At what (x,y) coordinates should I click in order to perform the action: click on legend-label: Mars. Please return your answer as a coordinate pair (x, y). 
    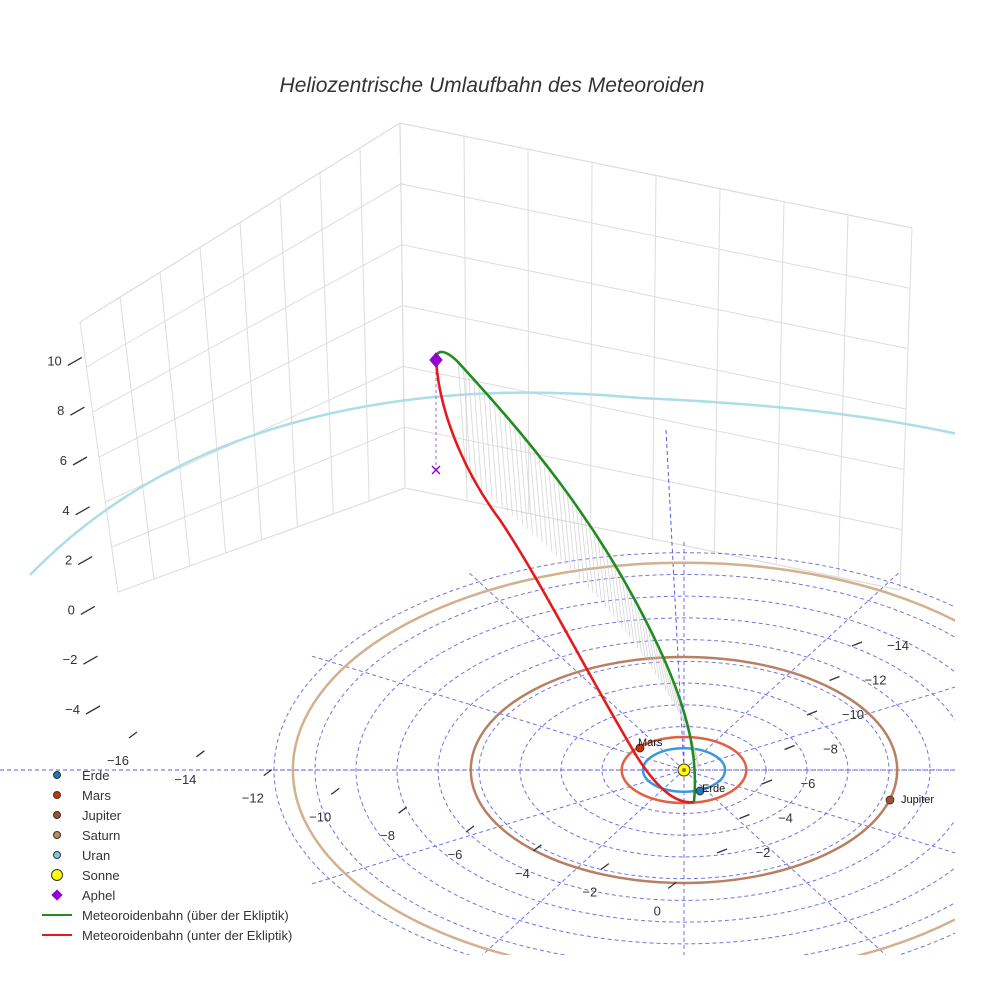
    Looking at the image, I should click on (96, 795).